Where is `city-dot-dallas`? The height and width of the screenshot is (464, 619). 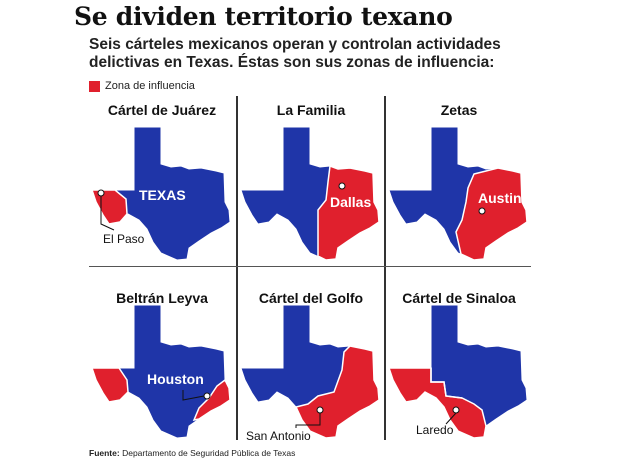
city-dot-dallas is located at coordinates (342, 186).